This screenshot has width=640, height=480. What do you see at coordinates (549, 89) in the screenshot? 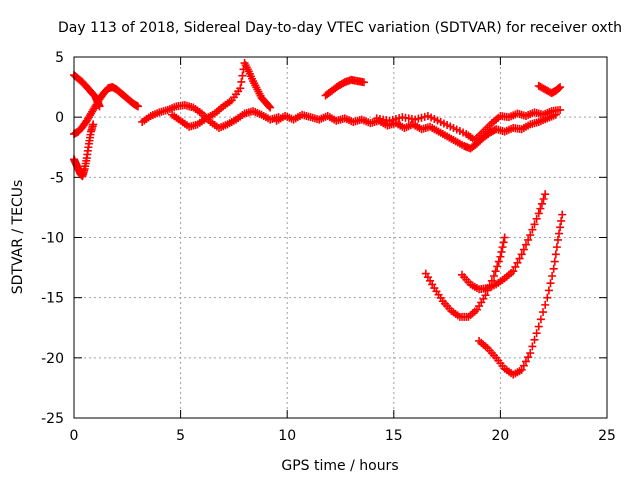
I see `series-patch-22h` at bounding box center [549, 89].